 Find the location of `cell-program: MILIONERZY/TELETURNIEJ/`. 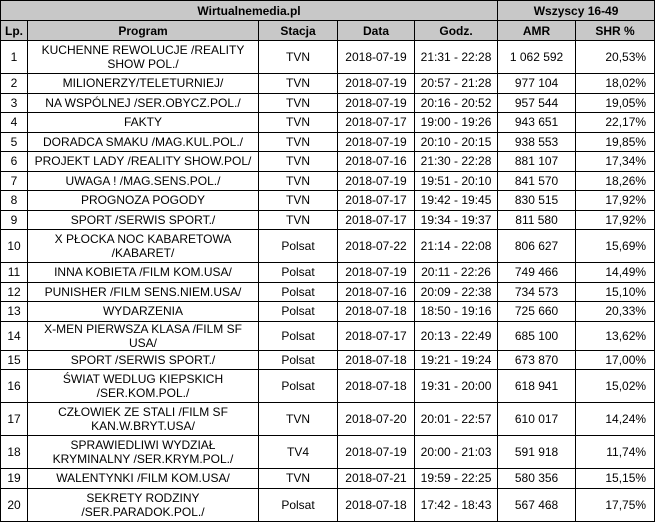

cell-program: MILIONERZY/TELETURNIEJ/ is located at coordinates (143, 83).